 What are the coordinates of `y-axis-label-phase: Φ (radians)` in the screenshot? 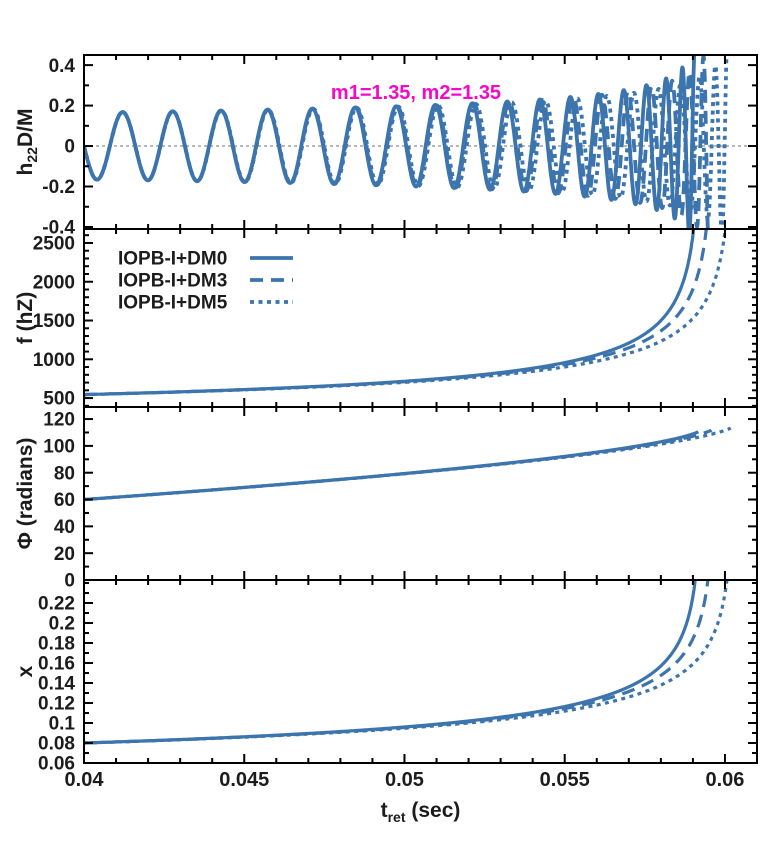 It's located at (25, 494).